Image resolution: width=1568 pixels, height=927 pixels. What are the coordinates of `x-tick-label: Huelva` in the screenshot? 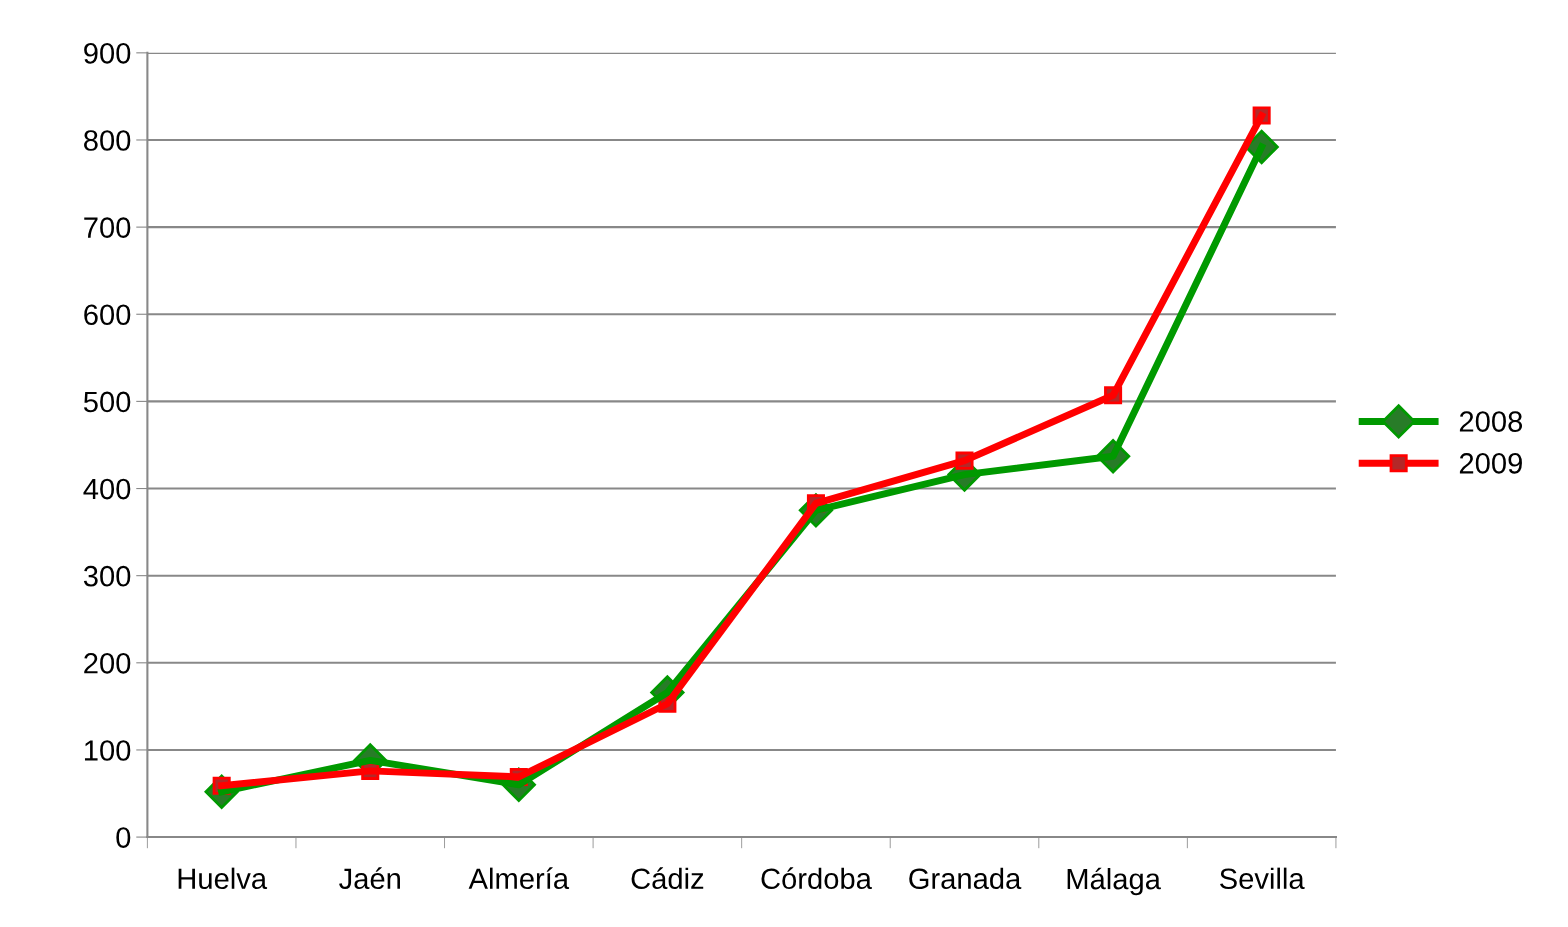 It's located at (223, 878).